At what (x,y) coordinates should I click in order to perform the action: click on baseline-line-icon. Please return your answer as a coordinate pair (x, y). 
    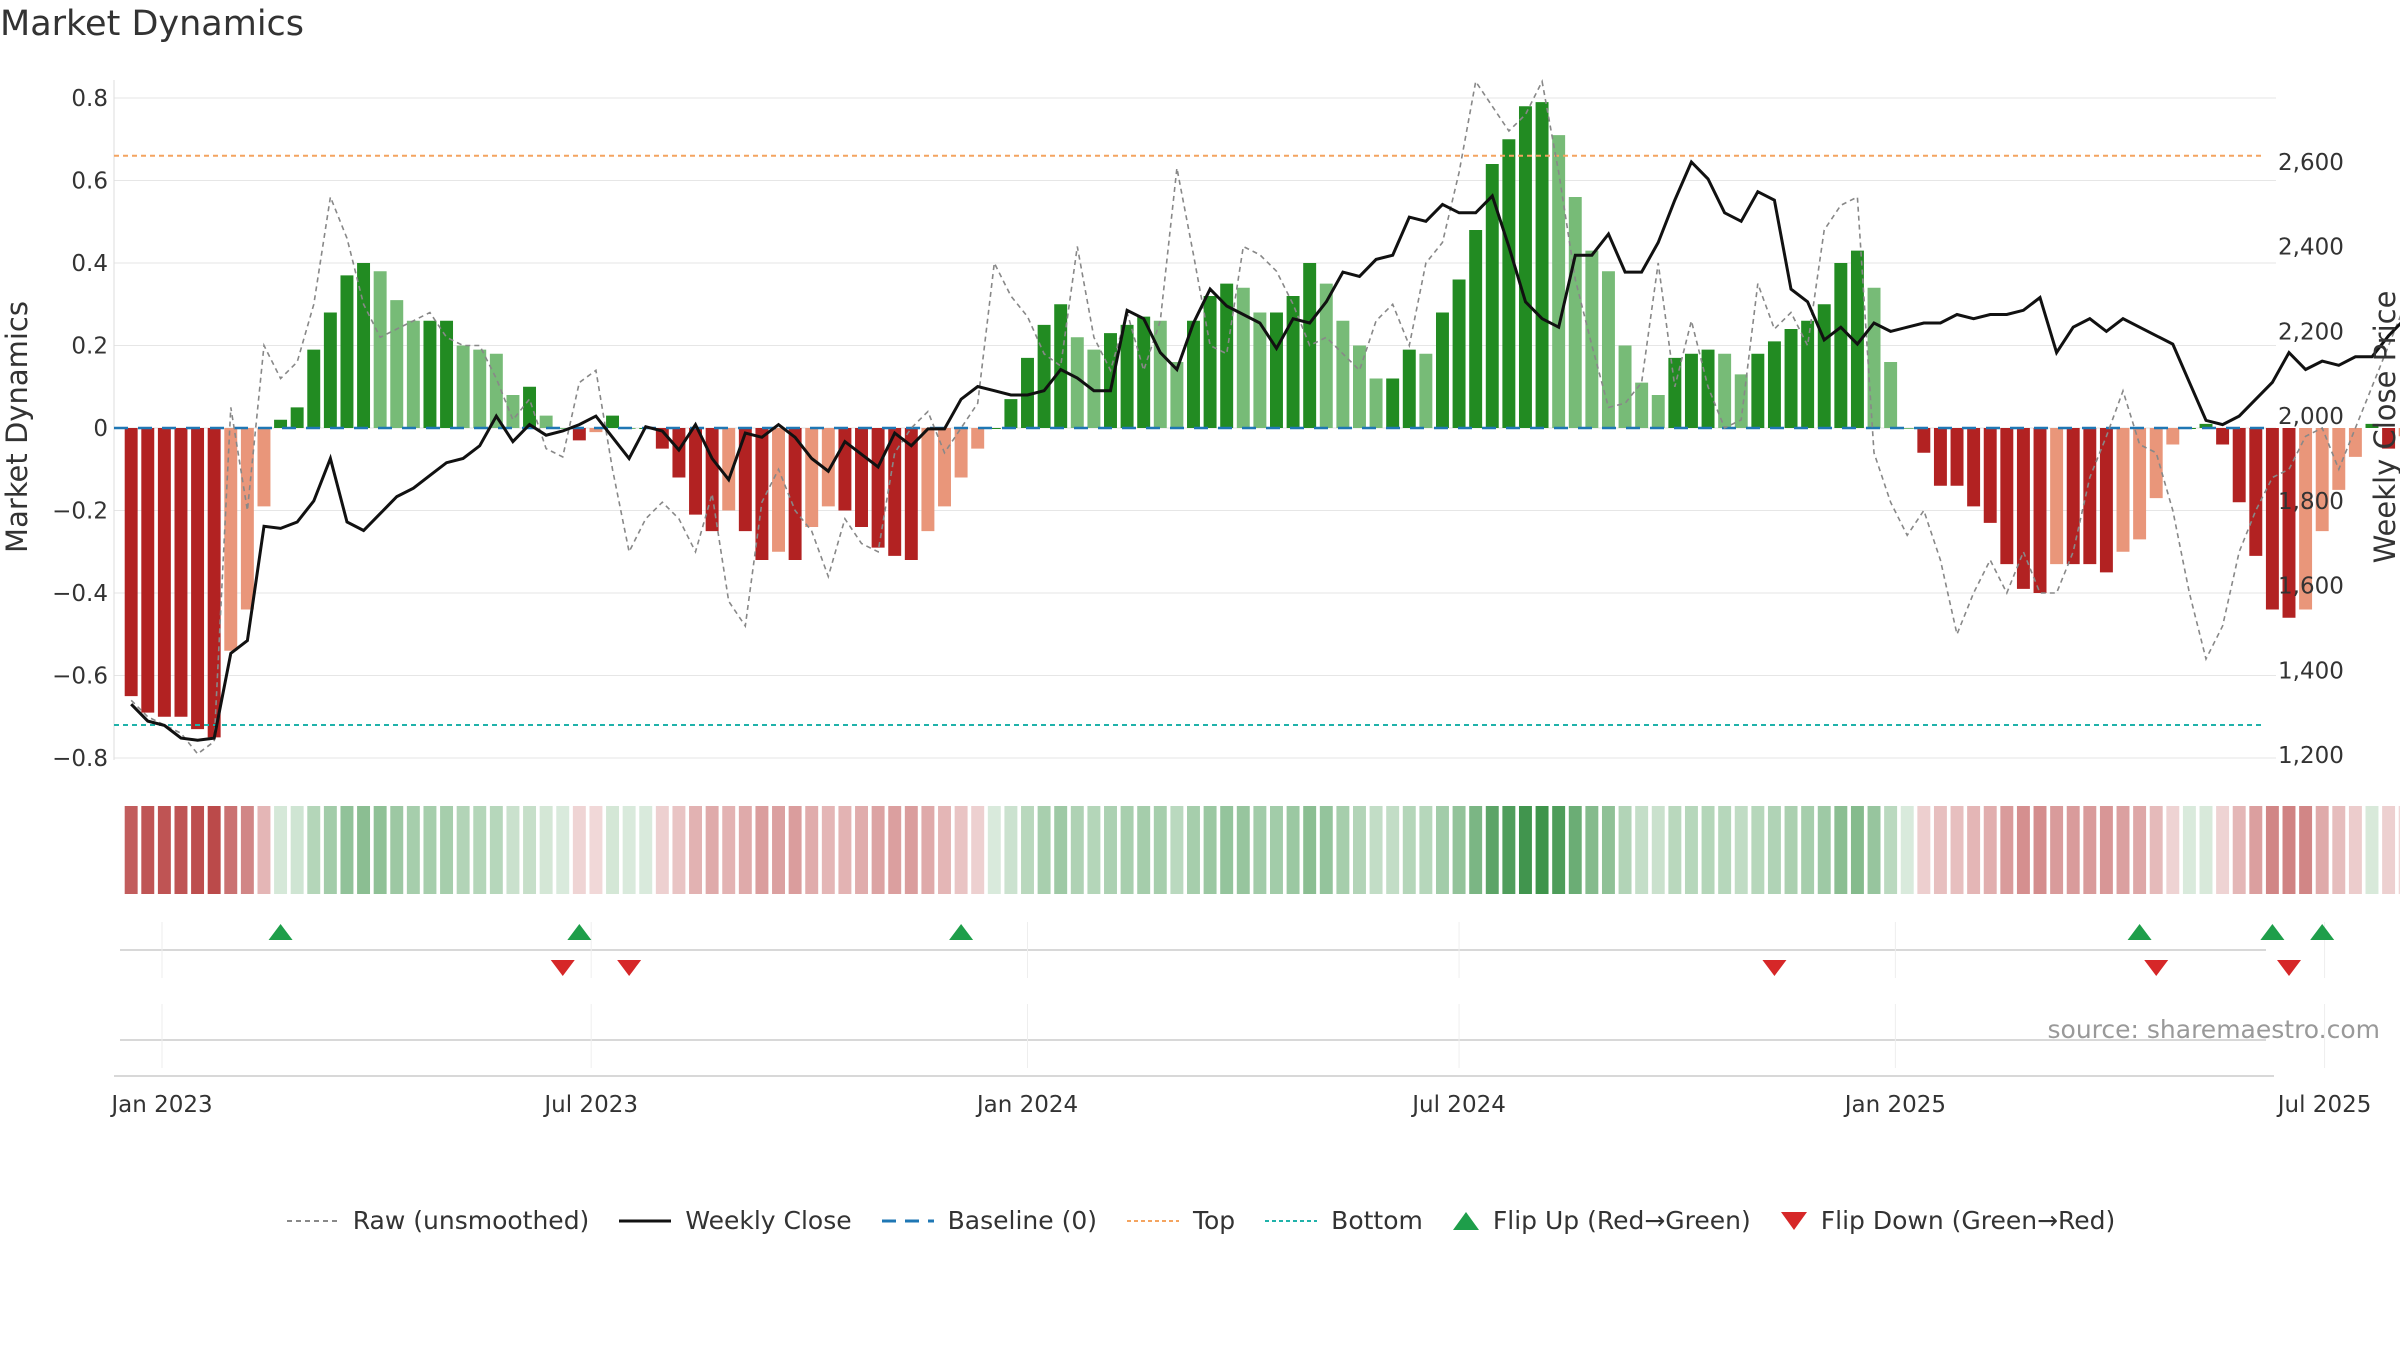
    Looking at the image, I should click on (907, 1220).